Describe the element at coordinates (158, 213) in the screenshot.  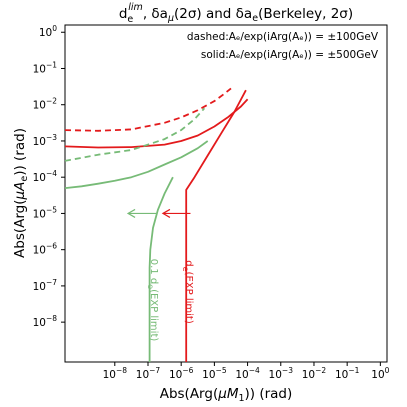
I see `arrows-group` at that location.